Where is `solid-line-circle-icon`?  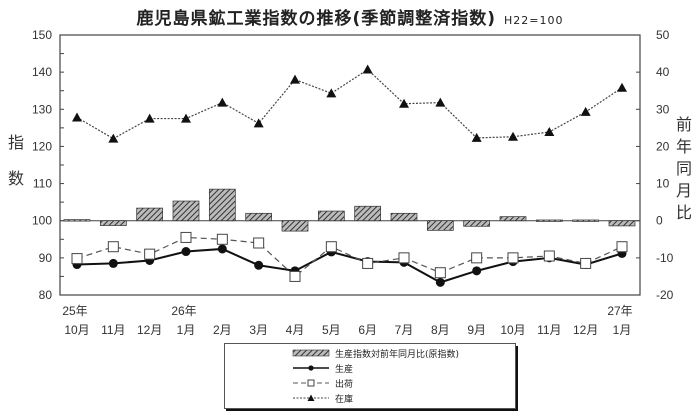 solid-line-circle-icon is located at coordinates (311, 368).